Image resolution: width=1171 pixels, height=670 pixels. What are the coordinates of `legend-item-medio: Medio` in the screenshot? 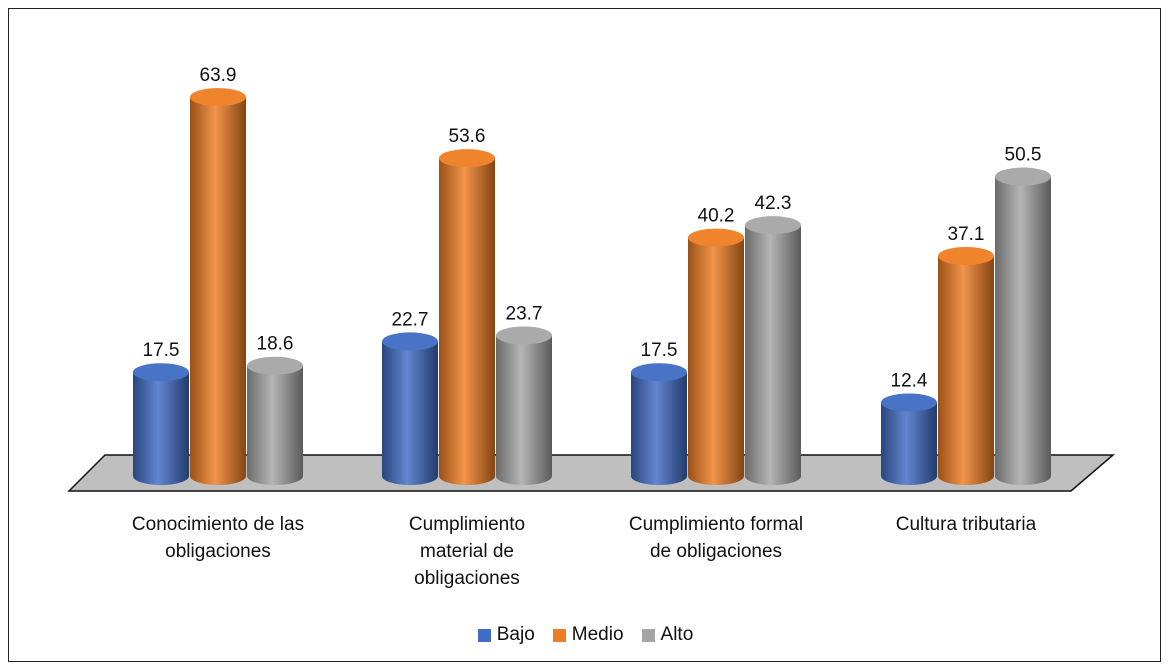 It's located at (588, 635).